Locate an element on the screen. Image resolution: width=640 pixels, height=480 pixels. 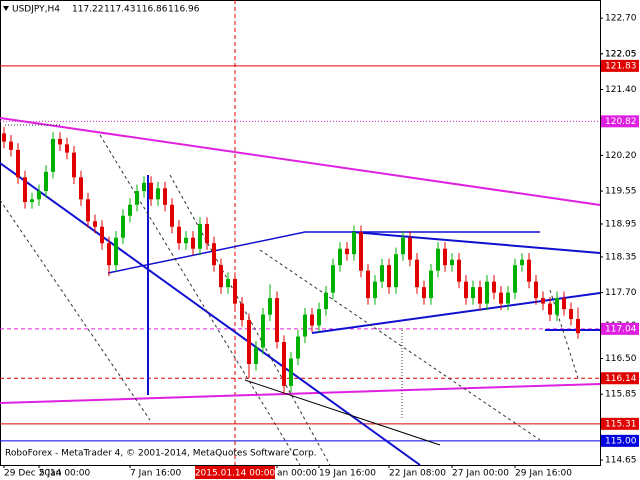
x-label-highlight is located at coordinates (235, 472).